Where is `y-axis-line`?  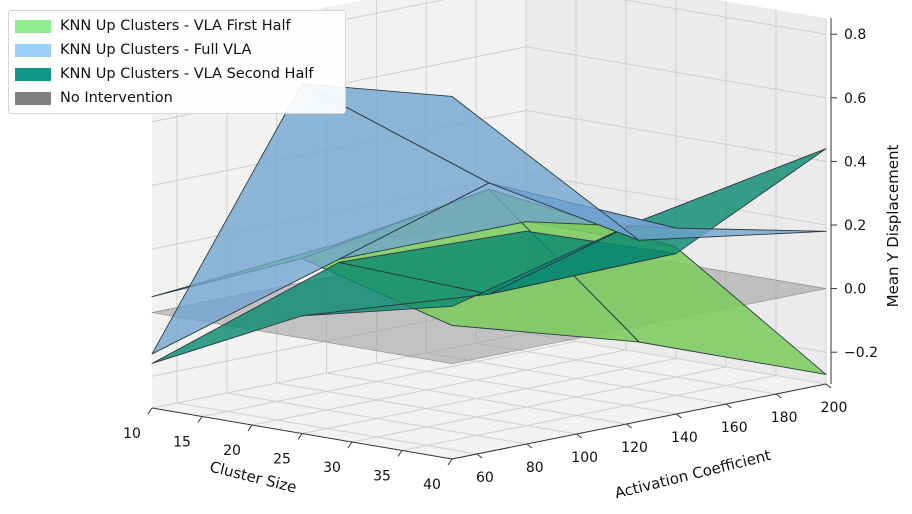
y-axis-line is located at coordinates (639, 421).